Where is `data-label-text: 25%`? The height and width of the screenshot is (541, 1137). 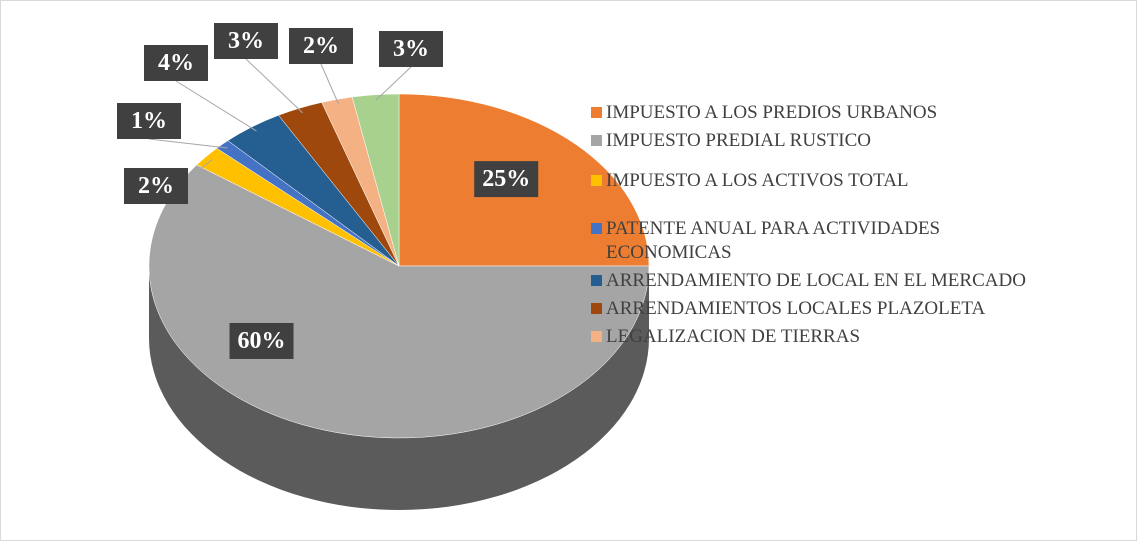
data-label-text: 25% is located at coordinates (506, 179).